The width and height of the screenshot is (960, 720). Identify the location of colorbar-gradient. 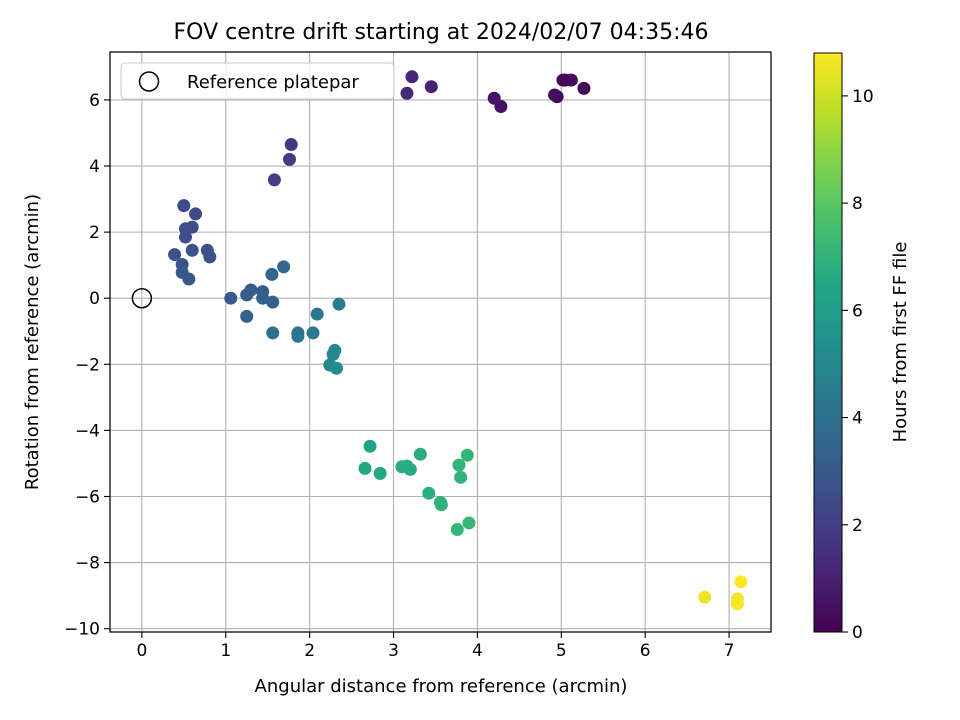
(828, 342).